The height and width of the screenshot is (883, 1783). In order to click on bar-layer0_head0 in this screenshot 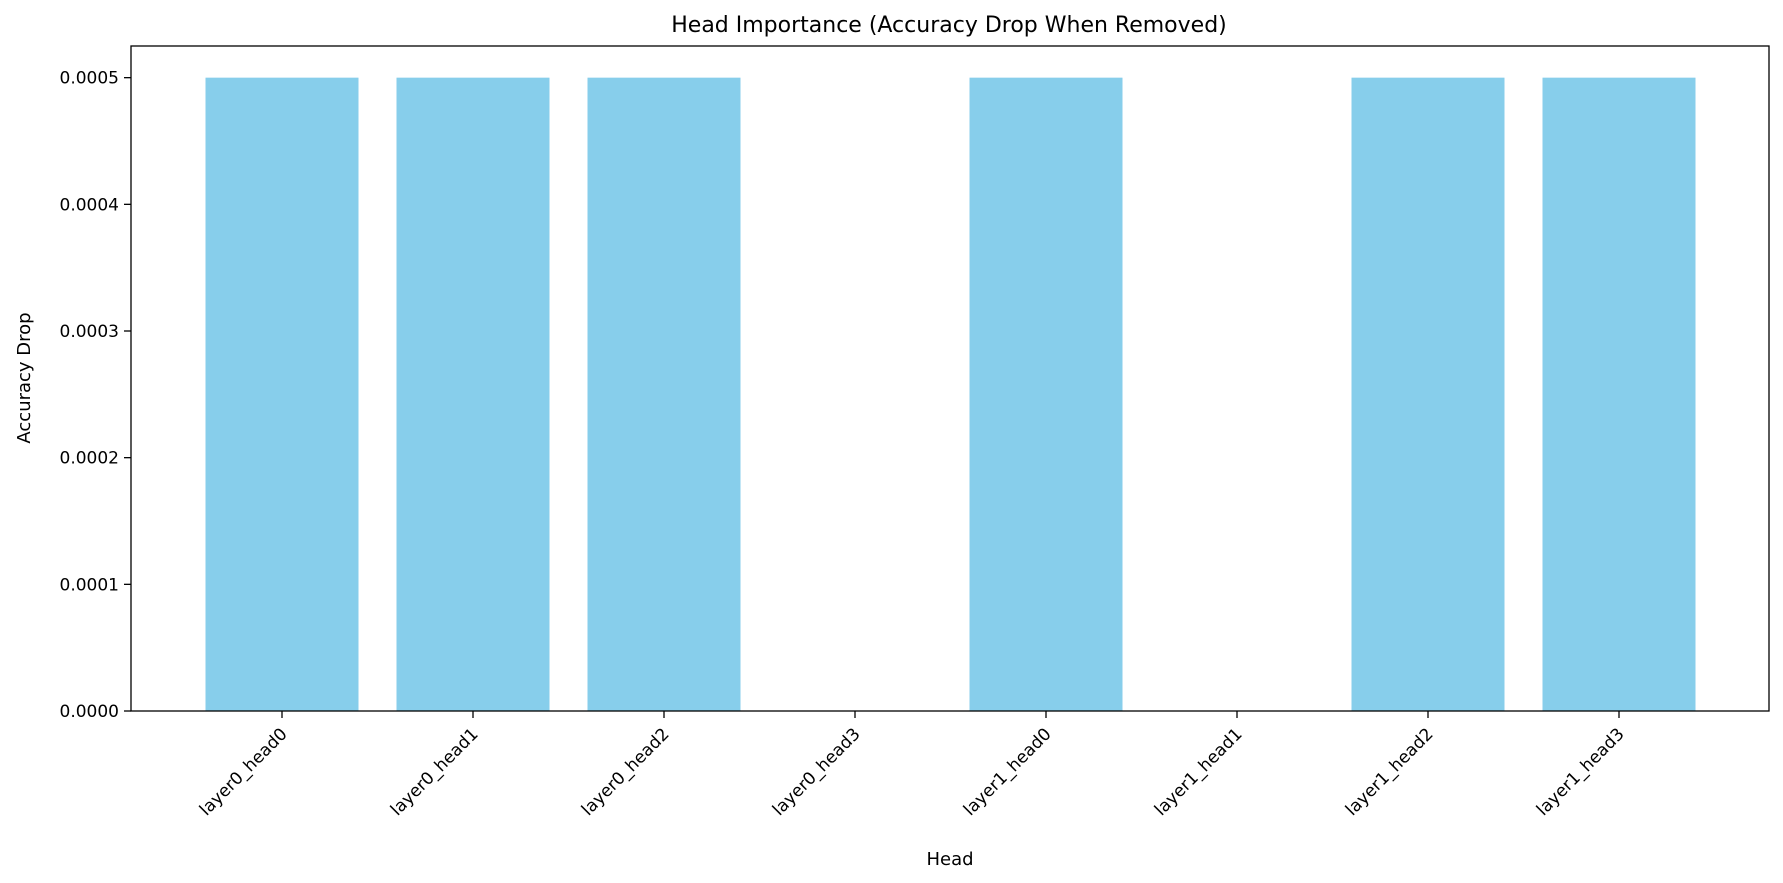, I will do `click(282, 394)`.